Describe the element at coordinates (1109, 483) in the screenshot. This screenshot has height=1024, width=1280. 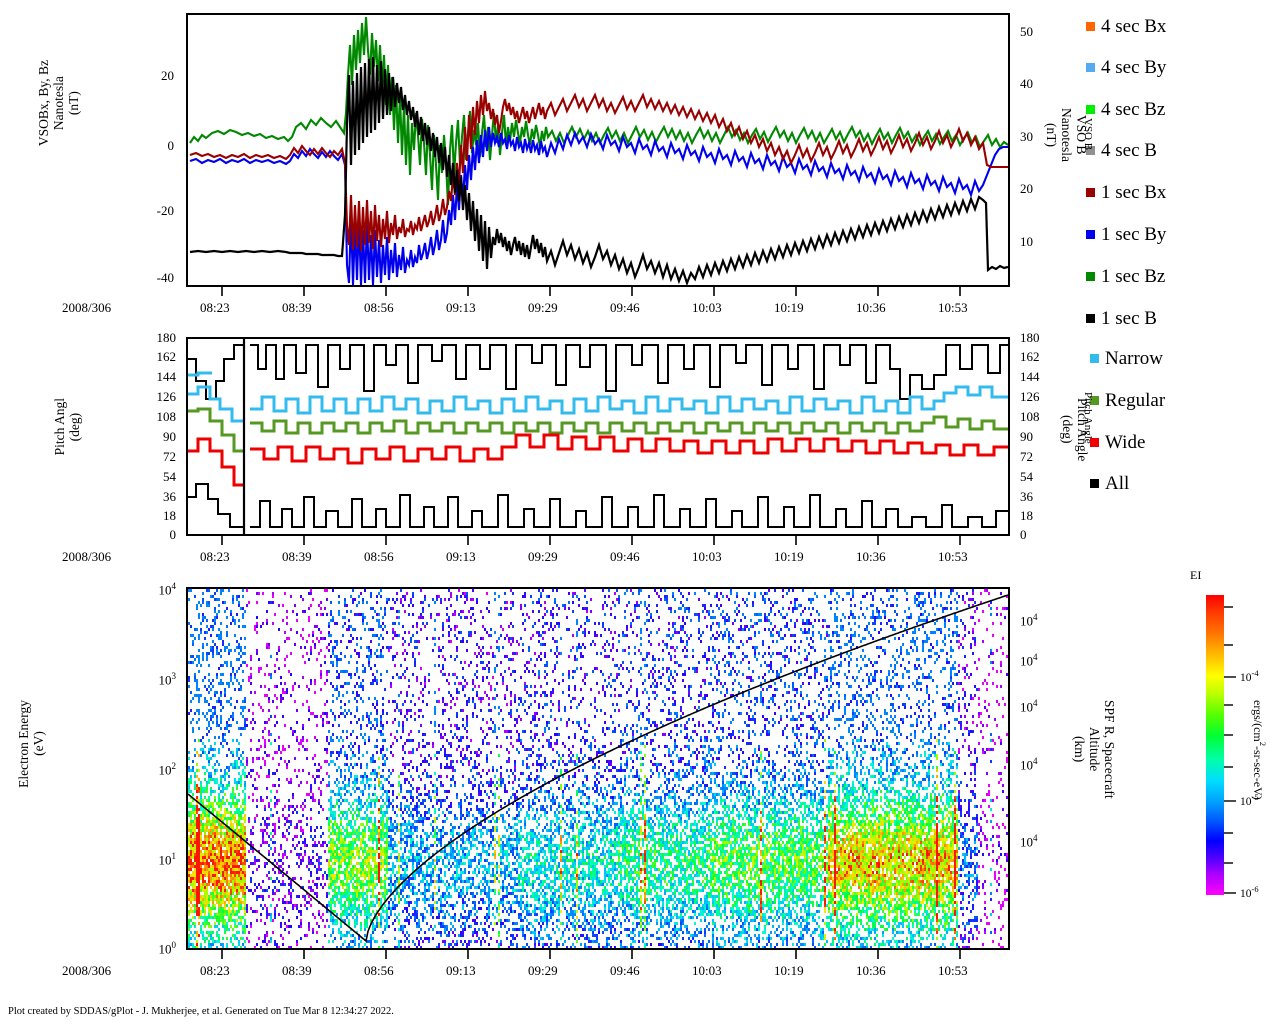
I see `legend-item-all: All` at that location.